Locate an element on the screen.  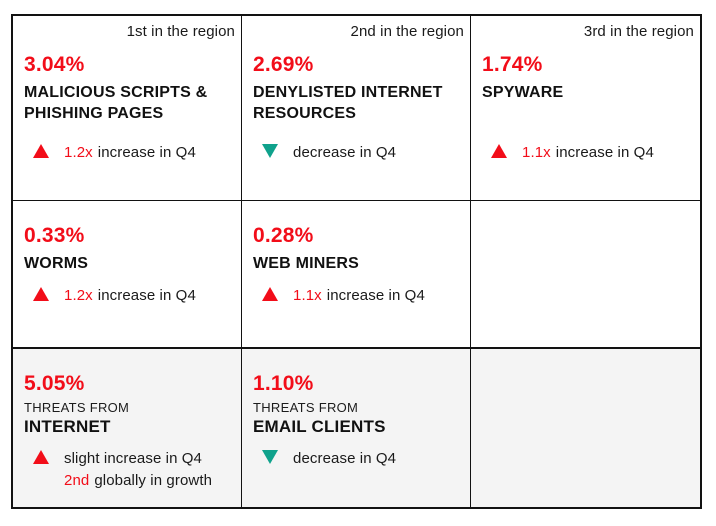
rank-label: 2nd in the region is located at coordinates (407, 31).